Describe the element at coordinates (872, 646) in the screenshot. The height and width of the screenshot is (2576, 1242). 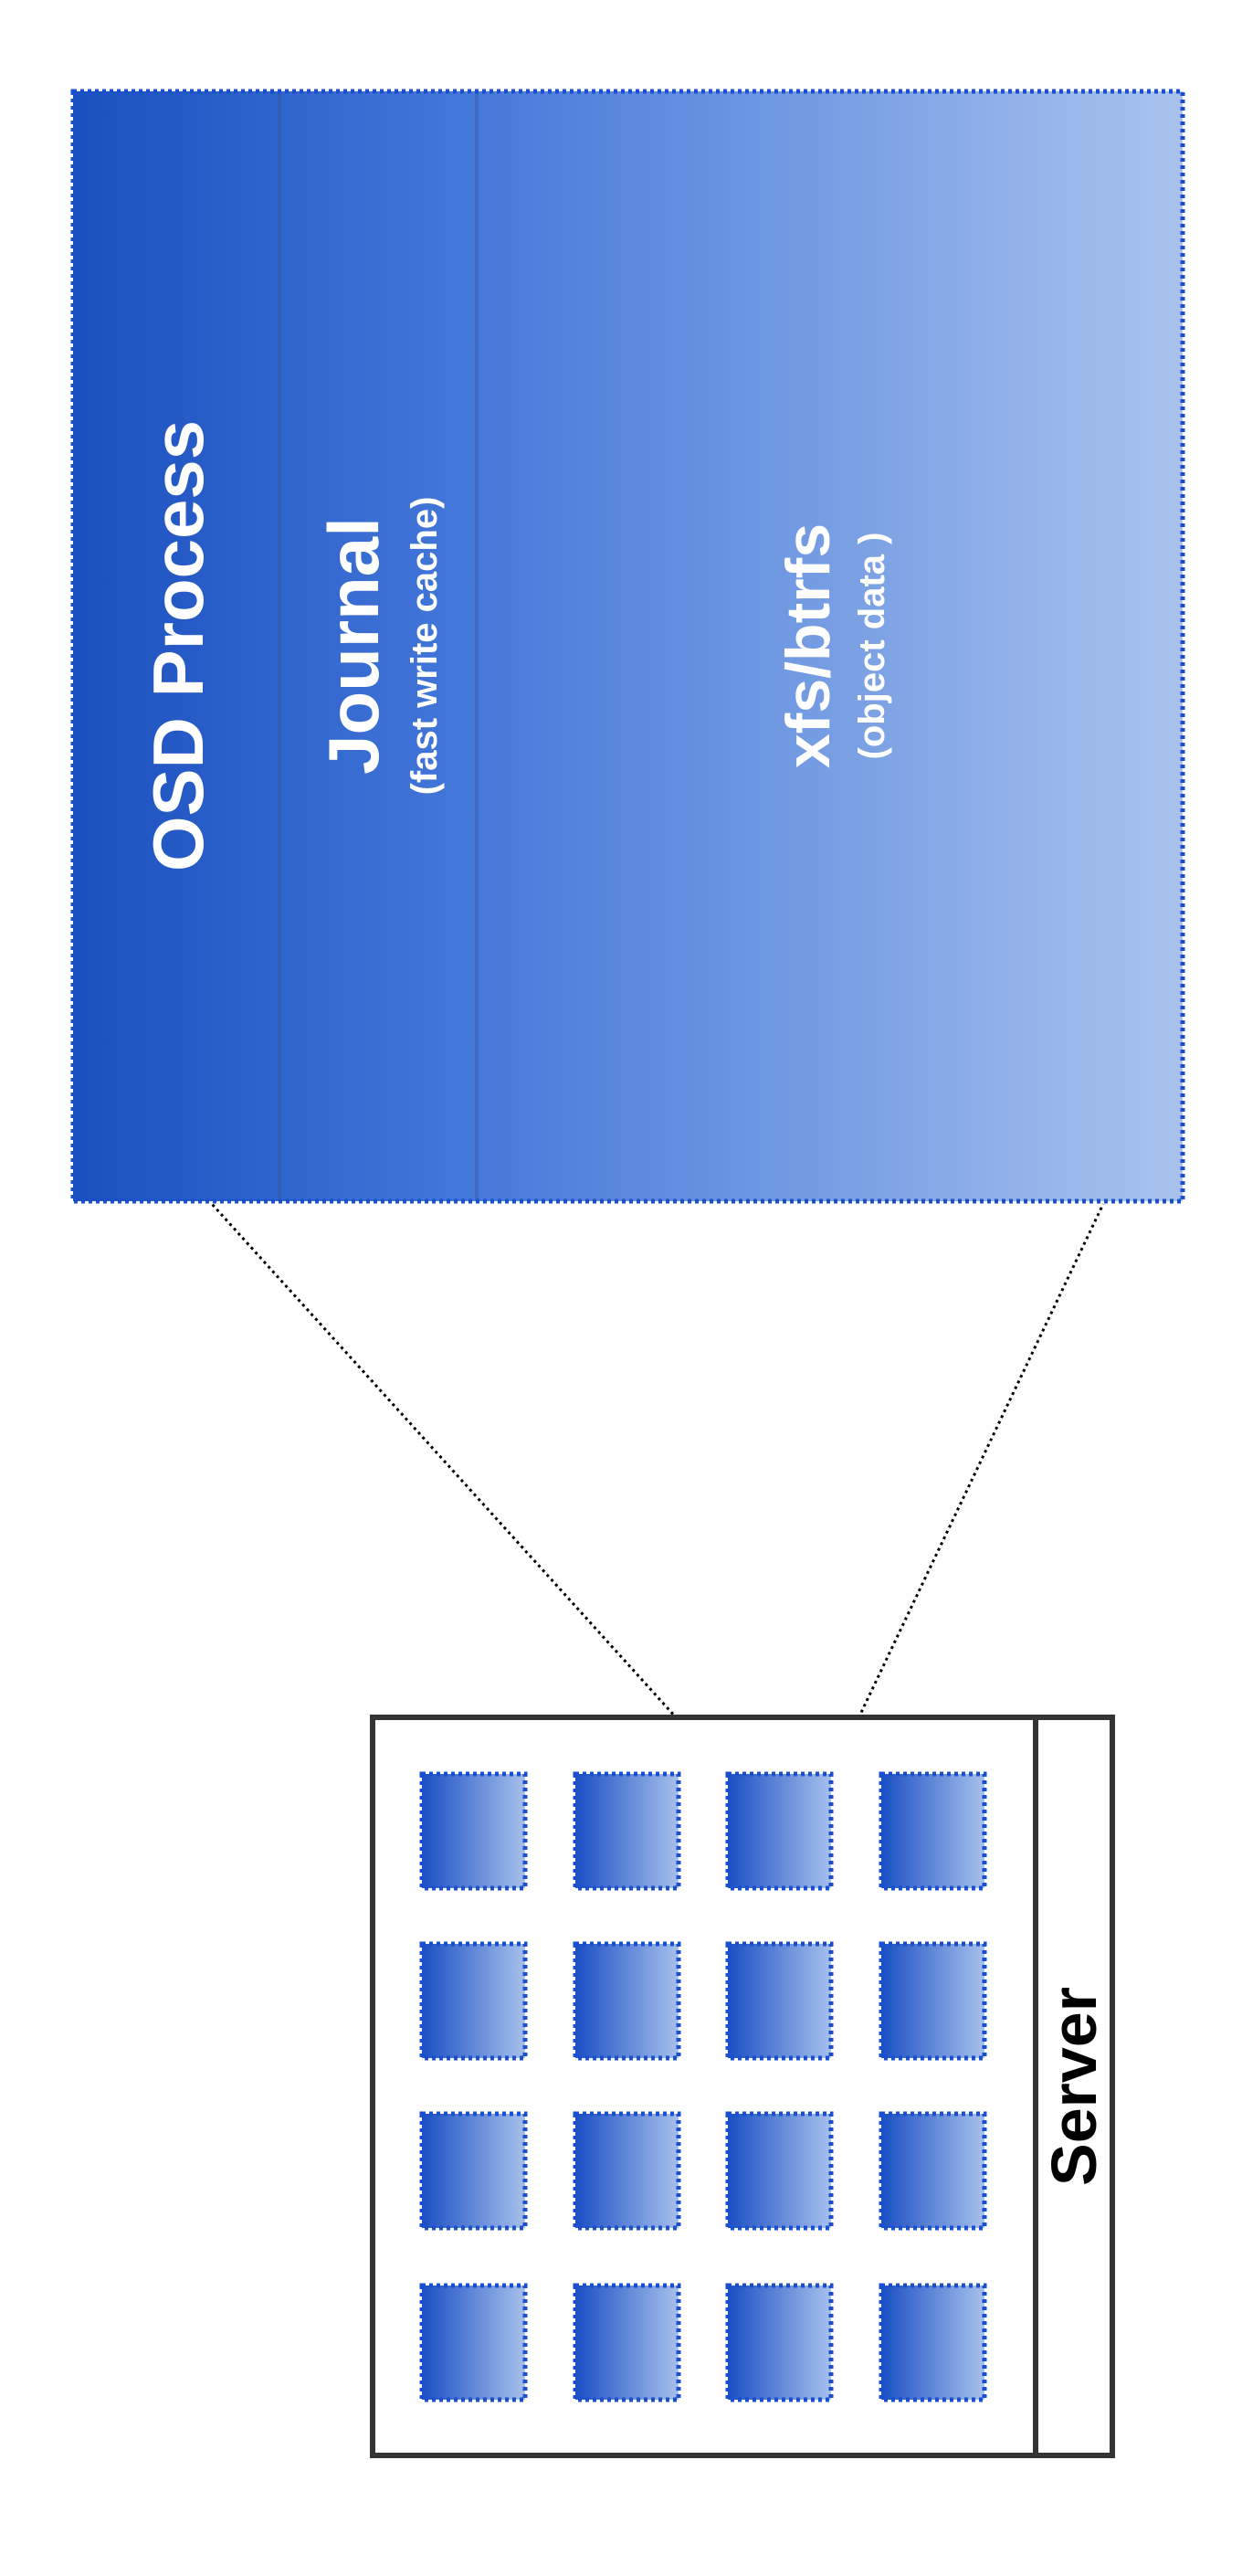
I see `fs-sublabel: (object data )` at that location.